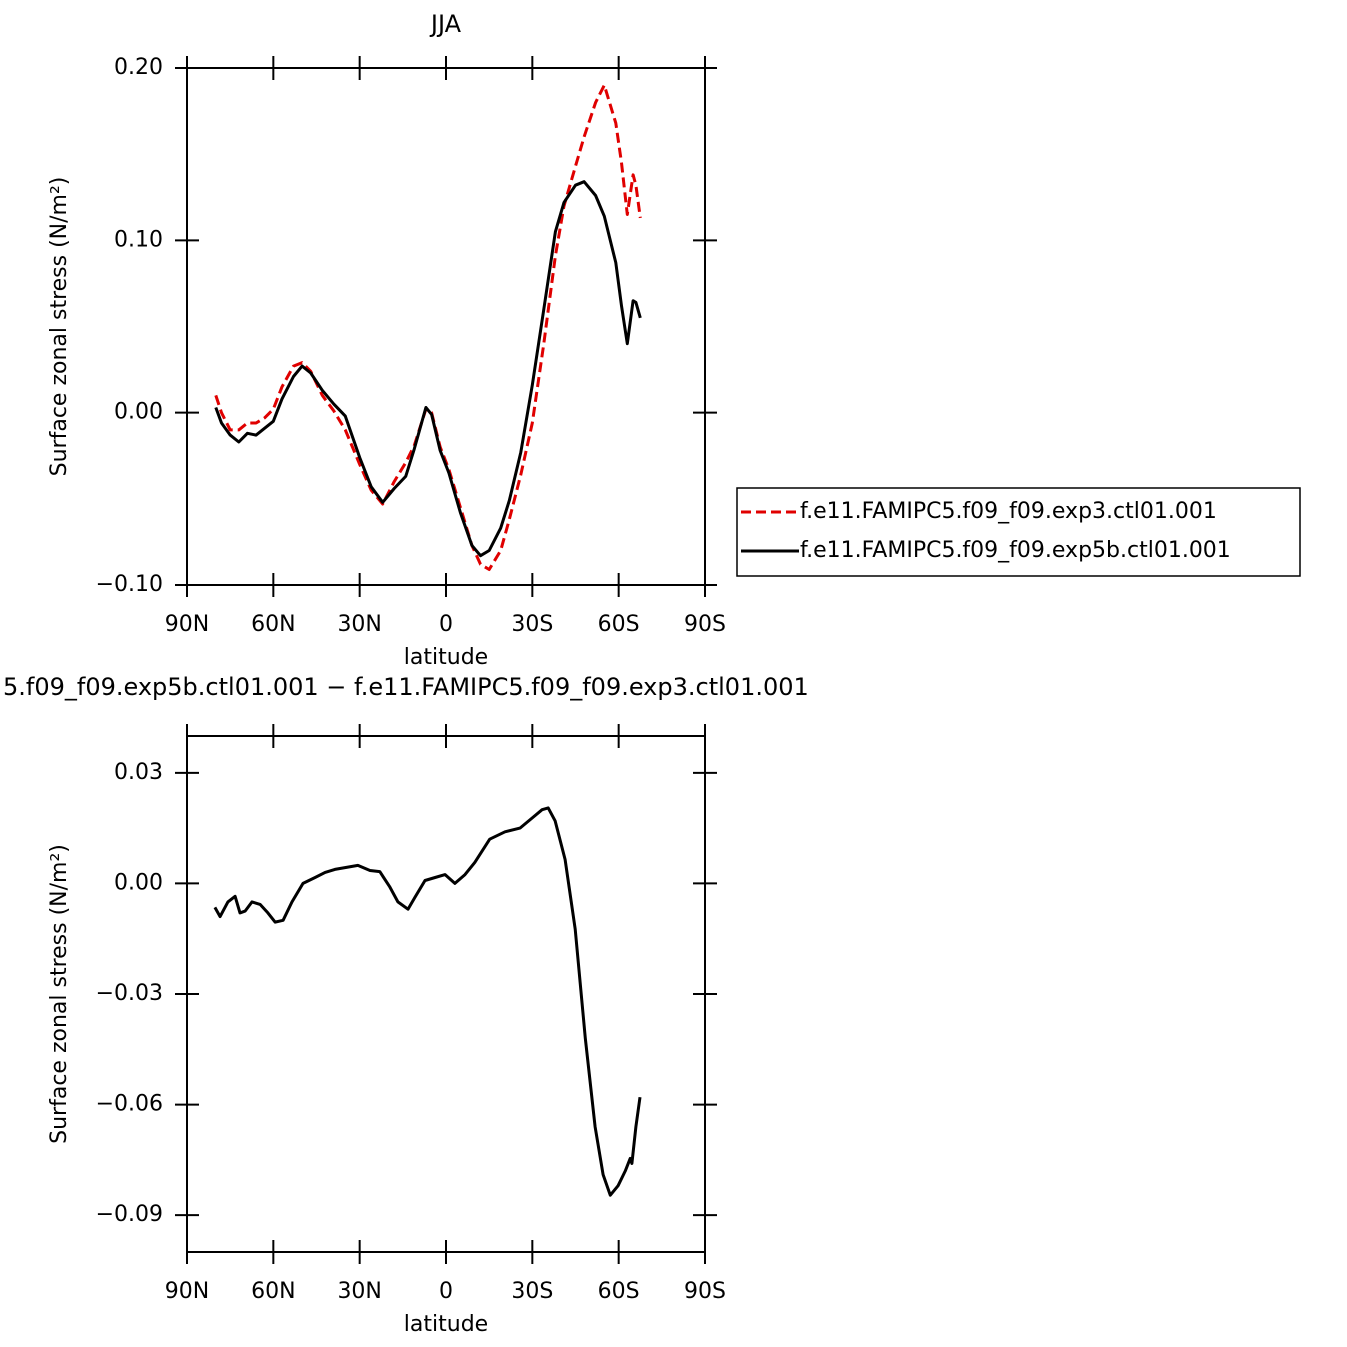 This screenshot has height=1347, width=1347. Describe the element at coordinates (129, 993) in the screenshot. I see `y-tick-label: −0.03` at that location.